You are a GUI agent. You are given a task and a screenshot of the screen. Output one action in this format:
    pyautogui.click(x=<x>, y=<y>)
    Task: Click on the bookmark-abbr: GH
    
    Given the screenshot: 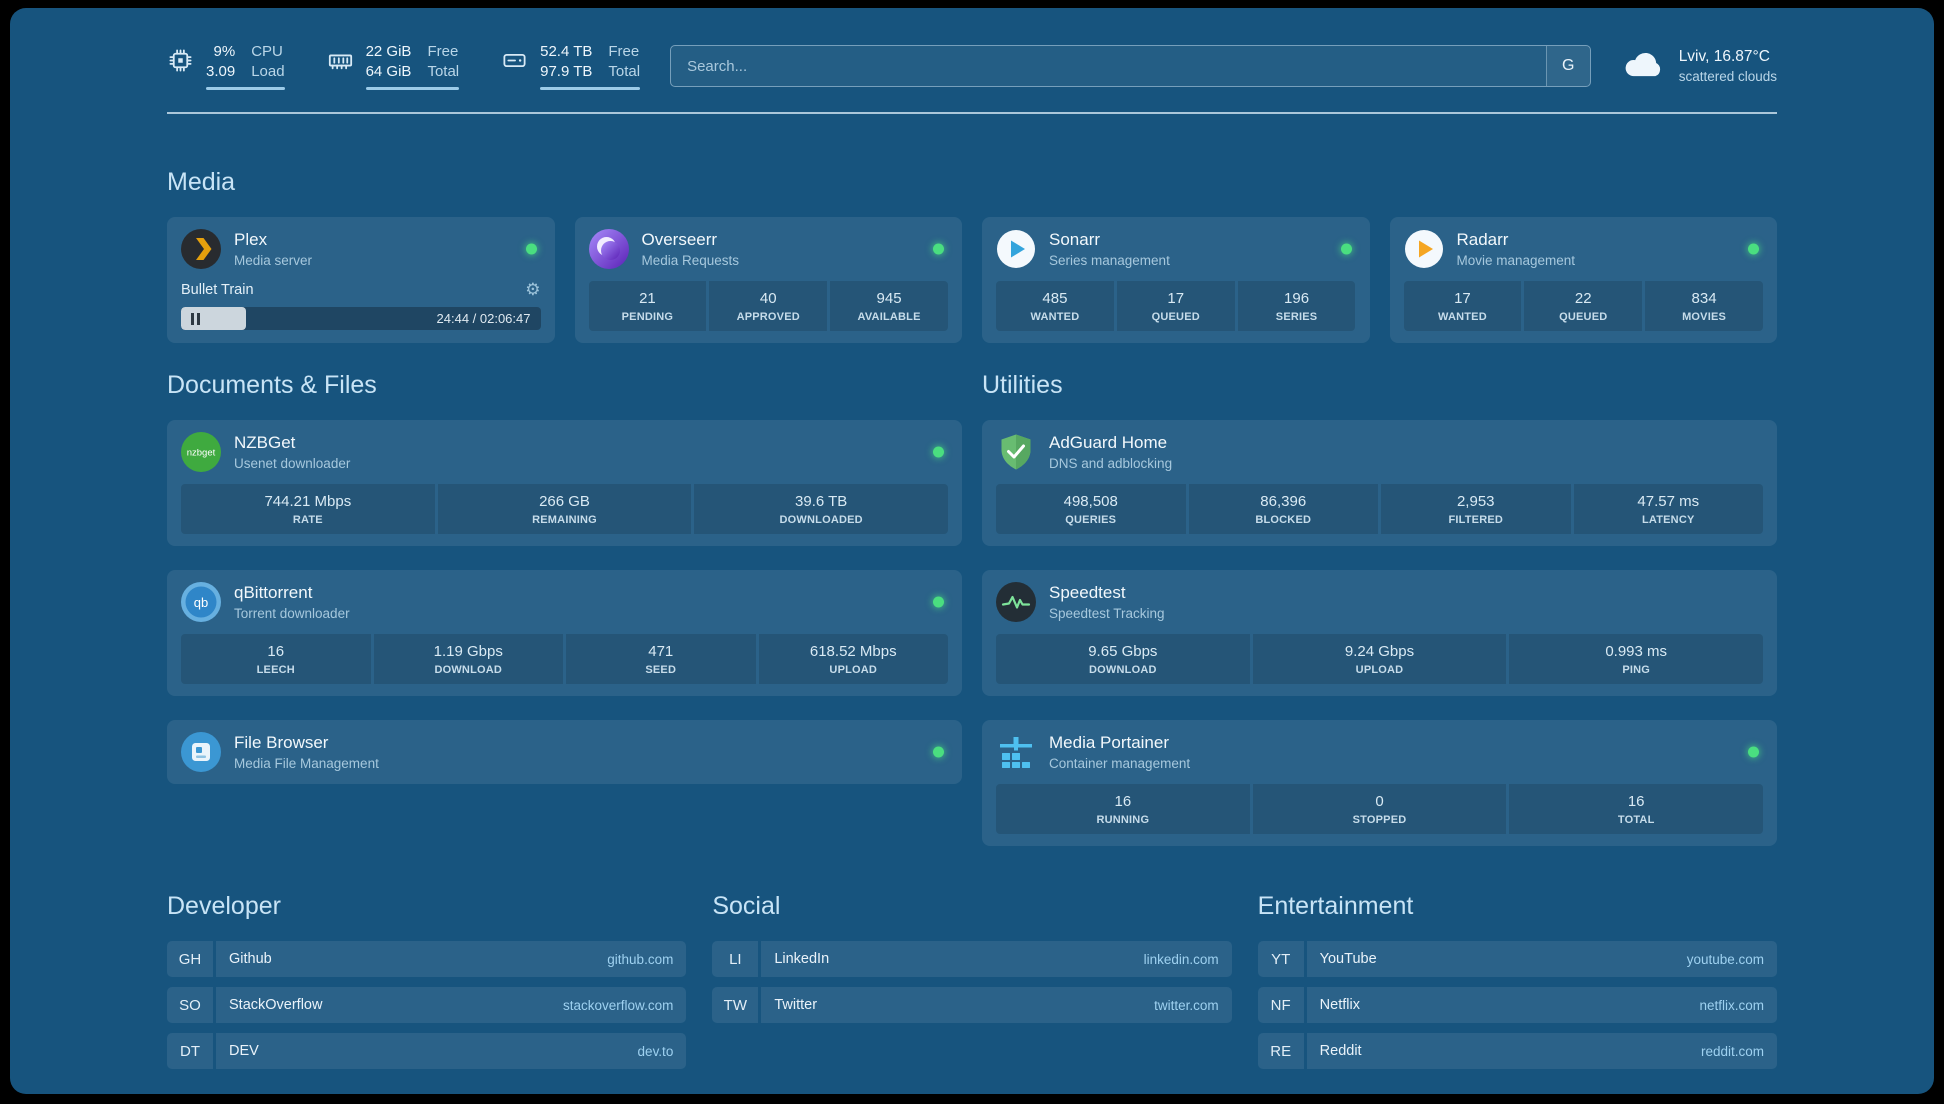 What is the action you would take?
    pyautogui.click(x=190, y=959)
    